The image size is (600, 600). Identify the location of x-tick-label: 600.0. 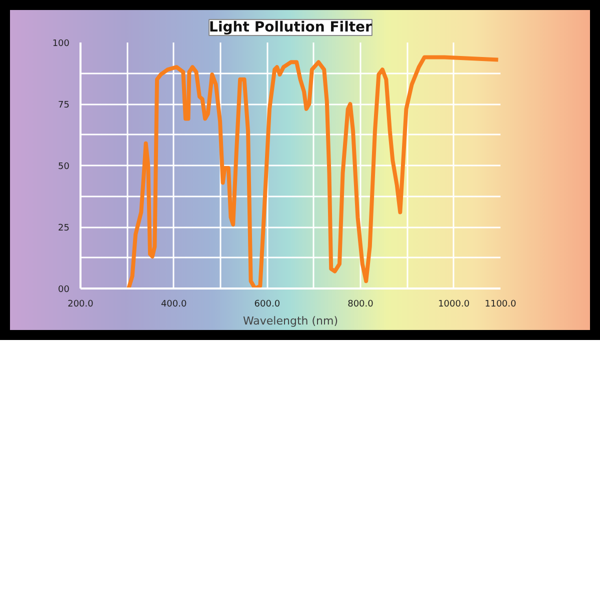
(267, 305).